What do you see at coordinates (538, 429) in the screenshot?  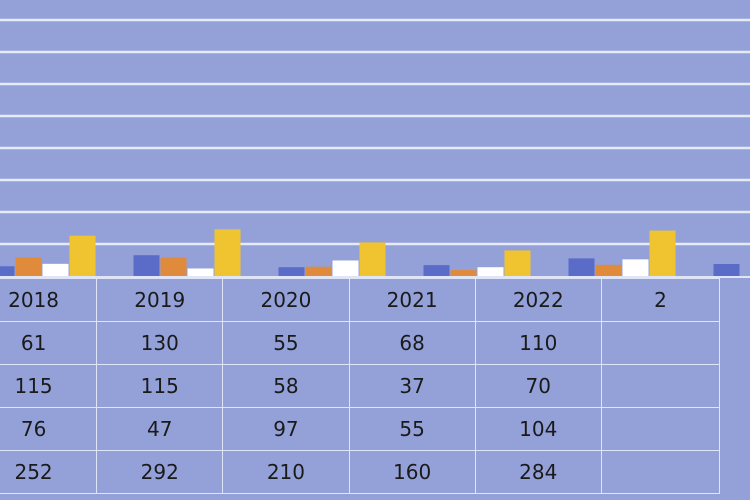 I see `table-cell: 104` at bounding box center [538, 429].